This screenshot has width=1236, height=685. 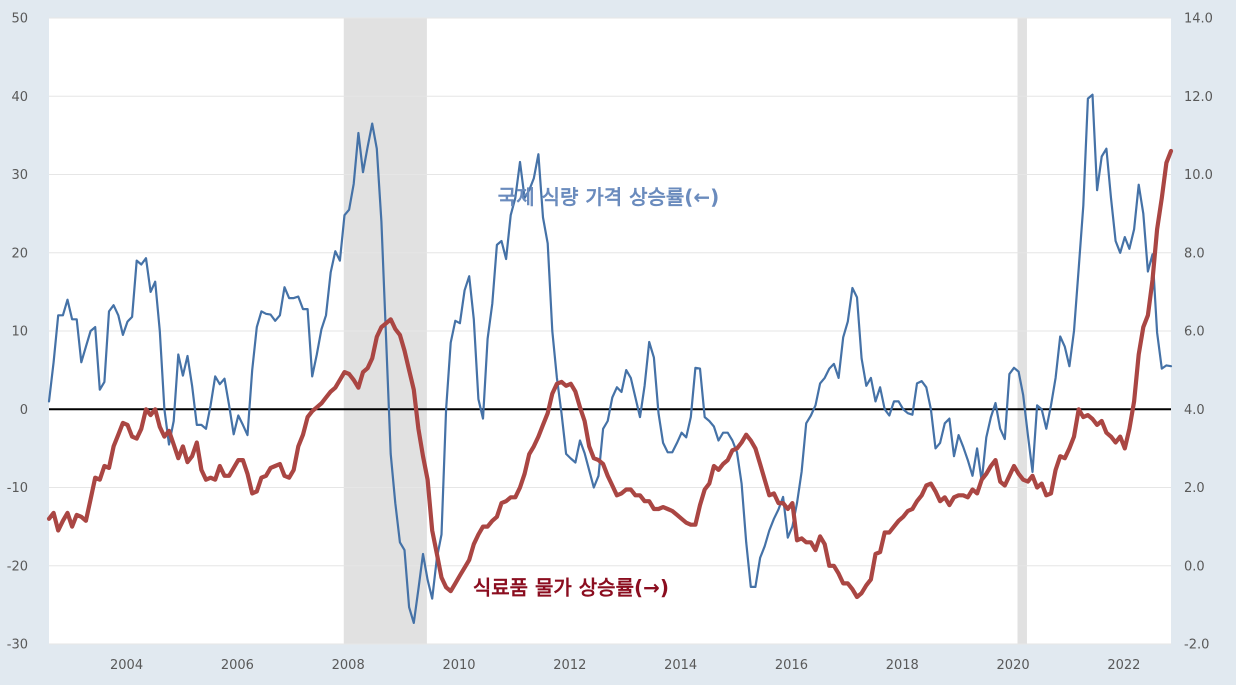 What do you see at coordinates (569, 665) in the screenshot?
I see `x-tick-label: 2012` at bounding box center [569, 665].